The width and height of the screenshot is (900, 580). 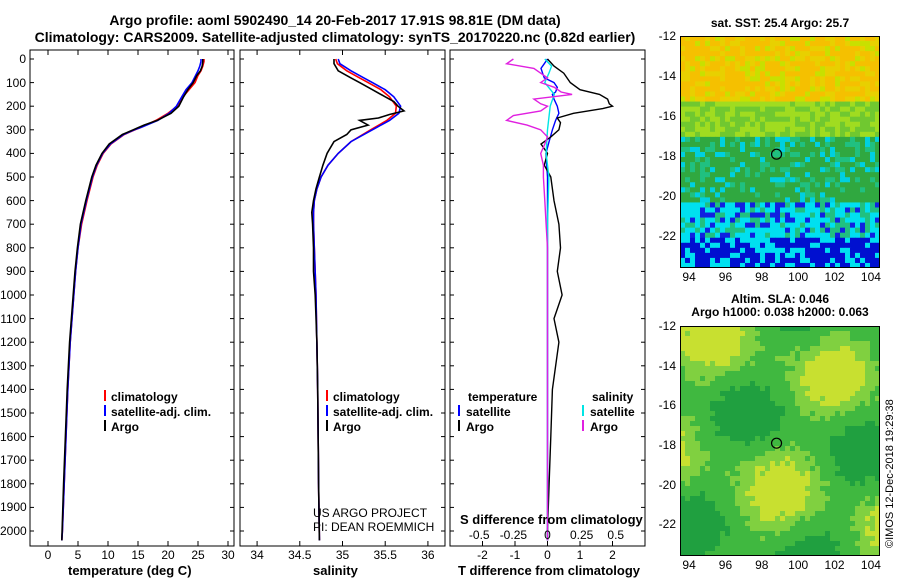 I want to click on x-tick-label: 25, so click(x=198, y=555).